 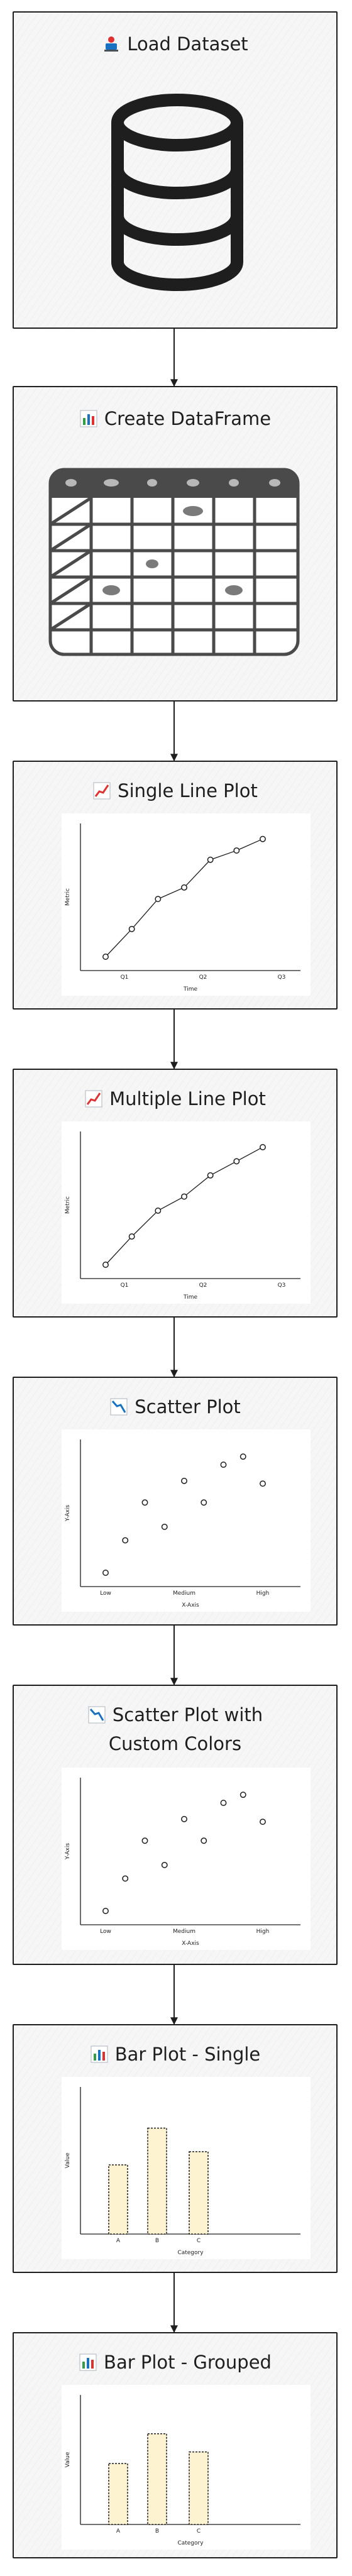 I want to click on table-icon, so click(x=174, y=562).